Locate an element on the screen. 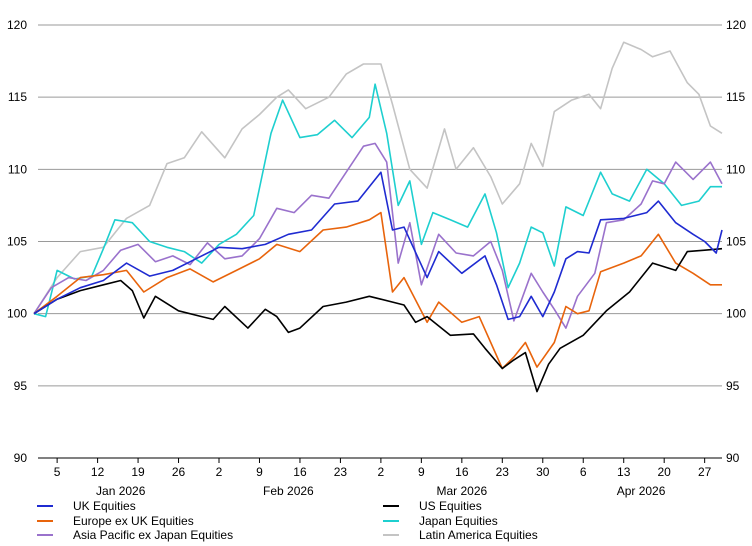 The width and height of the screenshot is (752, 546). x-month-label: Apr 2026 is located at coordinates (641, 491).